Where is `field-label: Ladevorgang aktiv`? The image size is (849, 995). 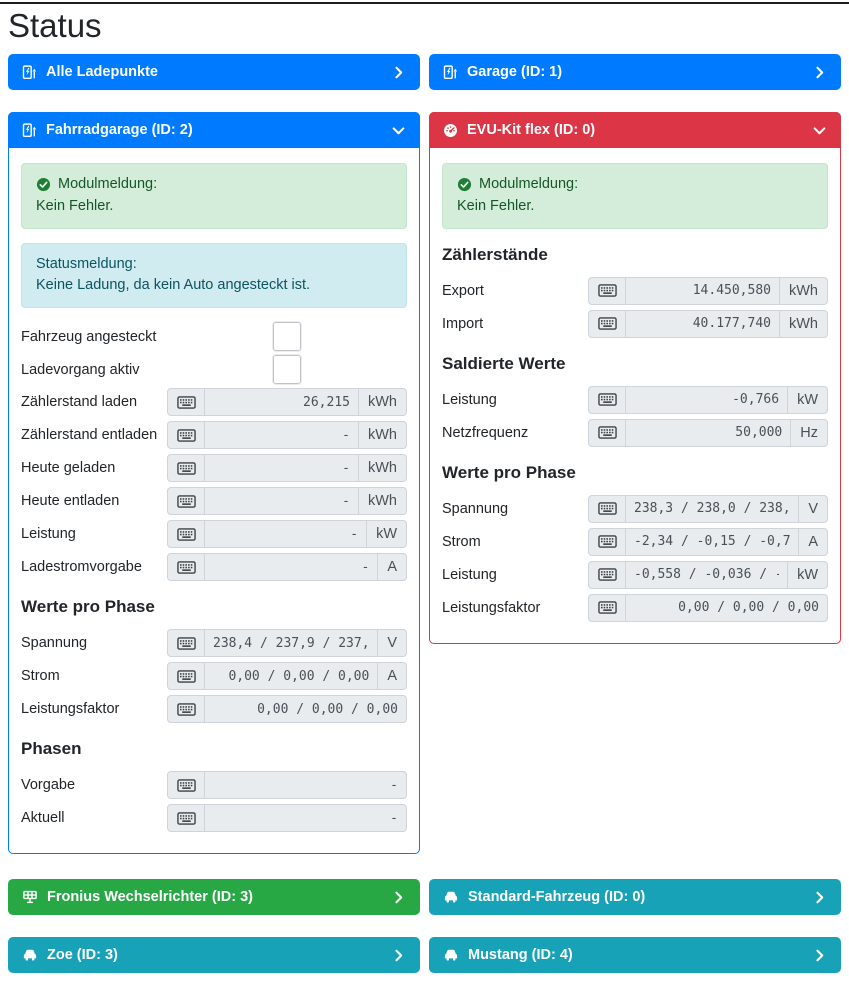 field-label: Ladevorgang aktiv is located at coordinates (80, 369).